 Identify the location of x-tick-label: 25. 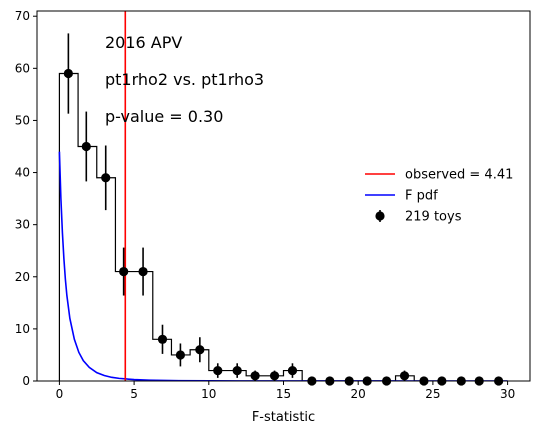
(432, 394).